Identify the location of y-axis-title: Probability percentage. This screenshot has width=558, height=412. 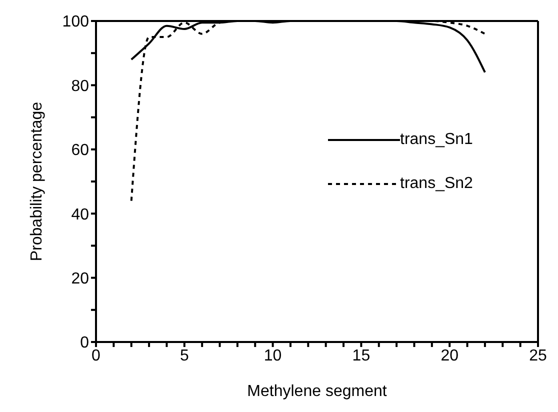
(37, 182).